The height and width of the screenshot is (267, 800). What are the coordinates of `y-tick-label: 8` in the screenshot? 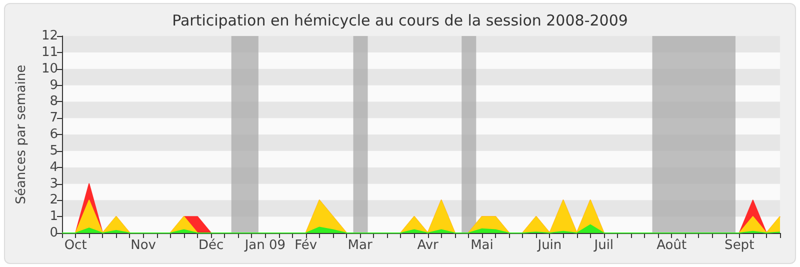 It's located at (54, 102).